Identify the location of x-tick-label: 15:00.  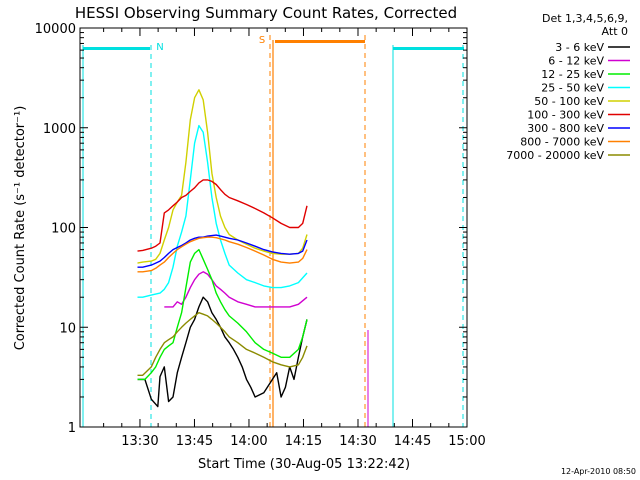
(466, 441).